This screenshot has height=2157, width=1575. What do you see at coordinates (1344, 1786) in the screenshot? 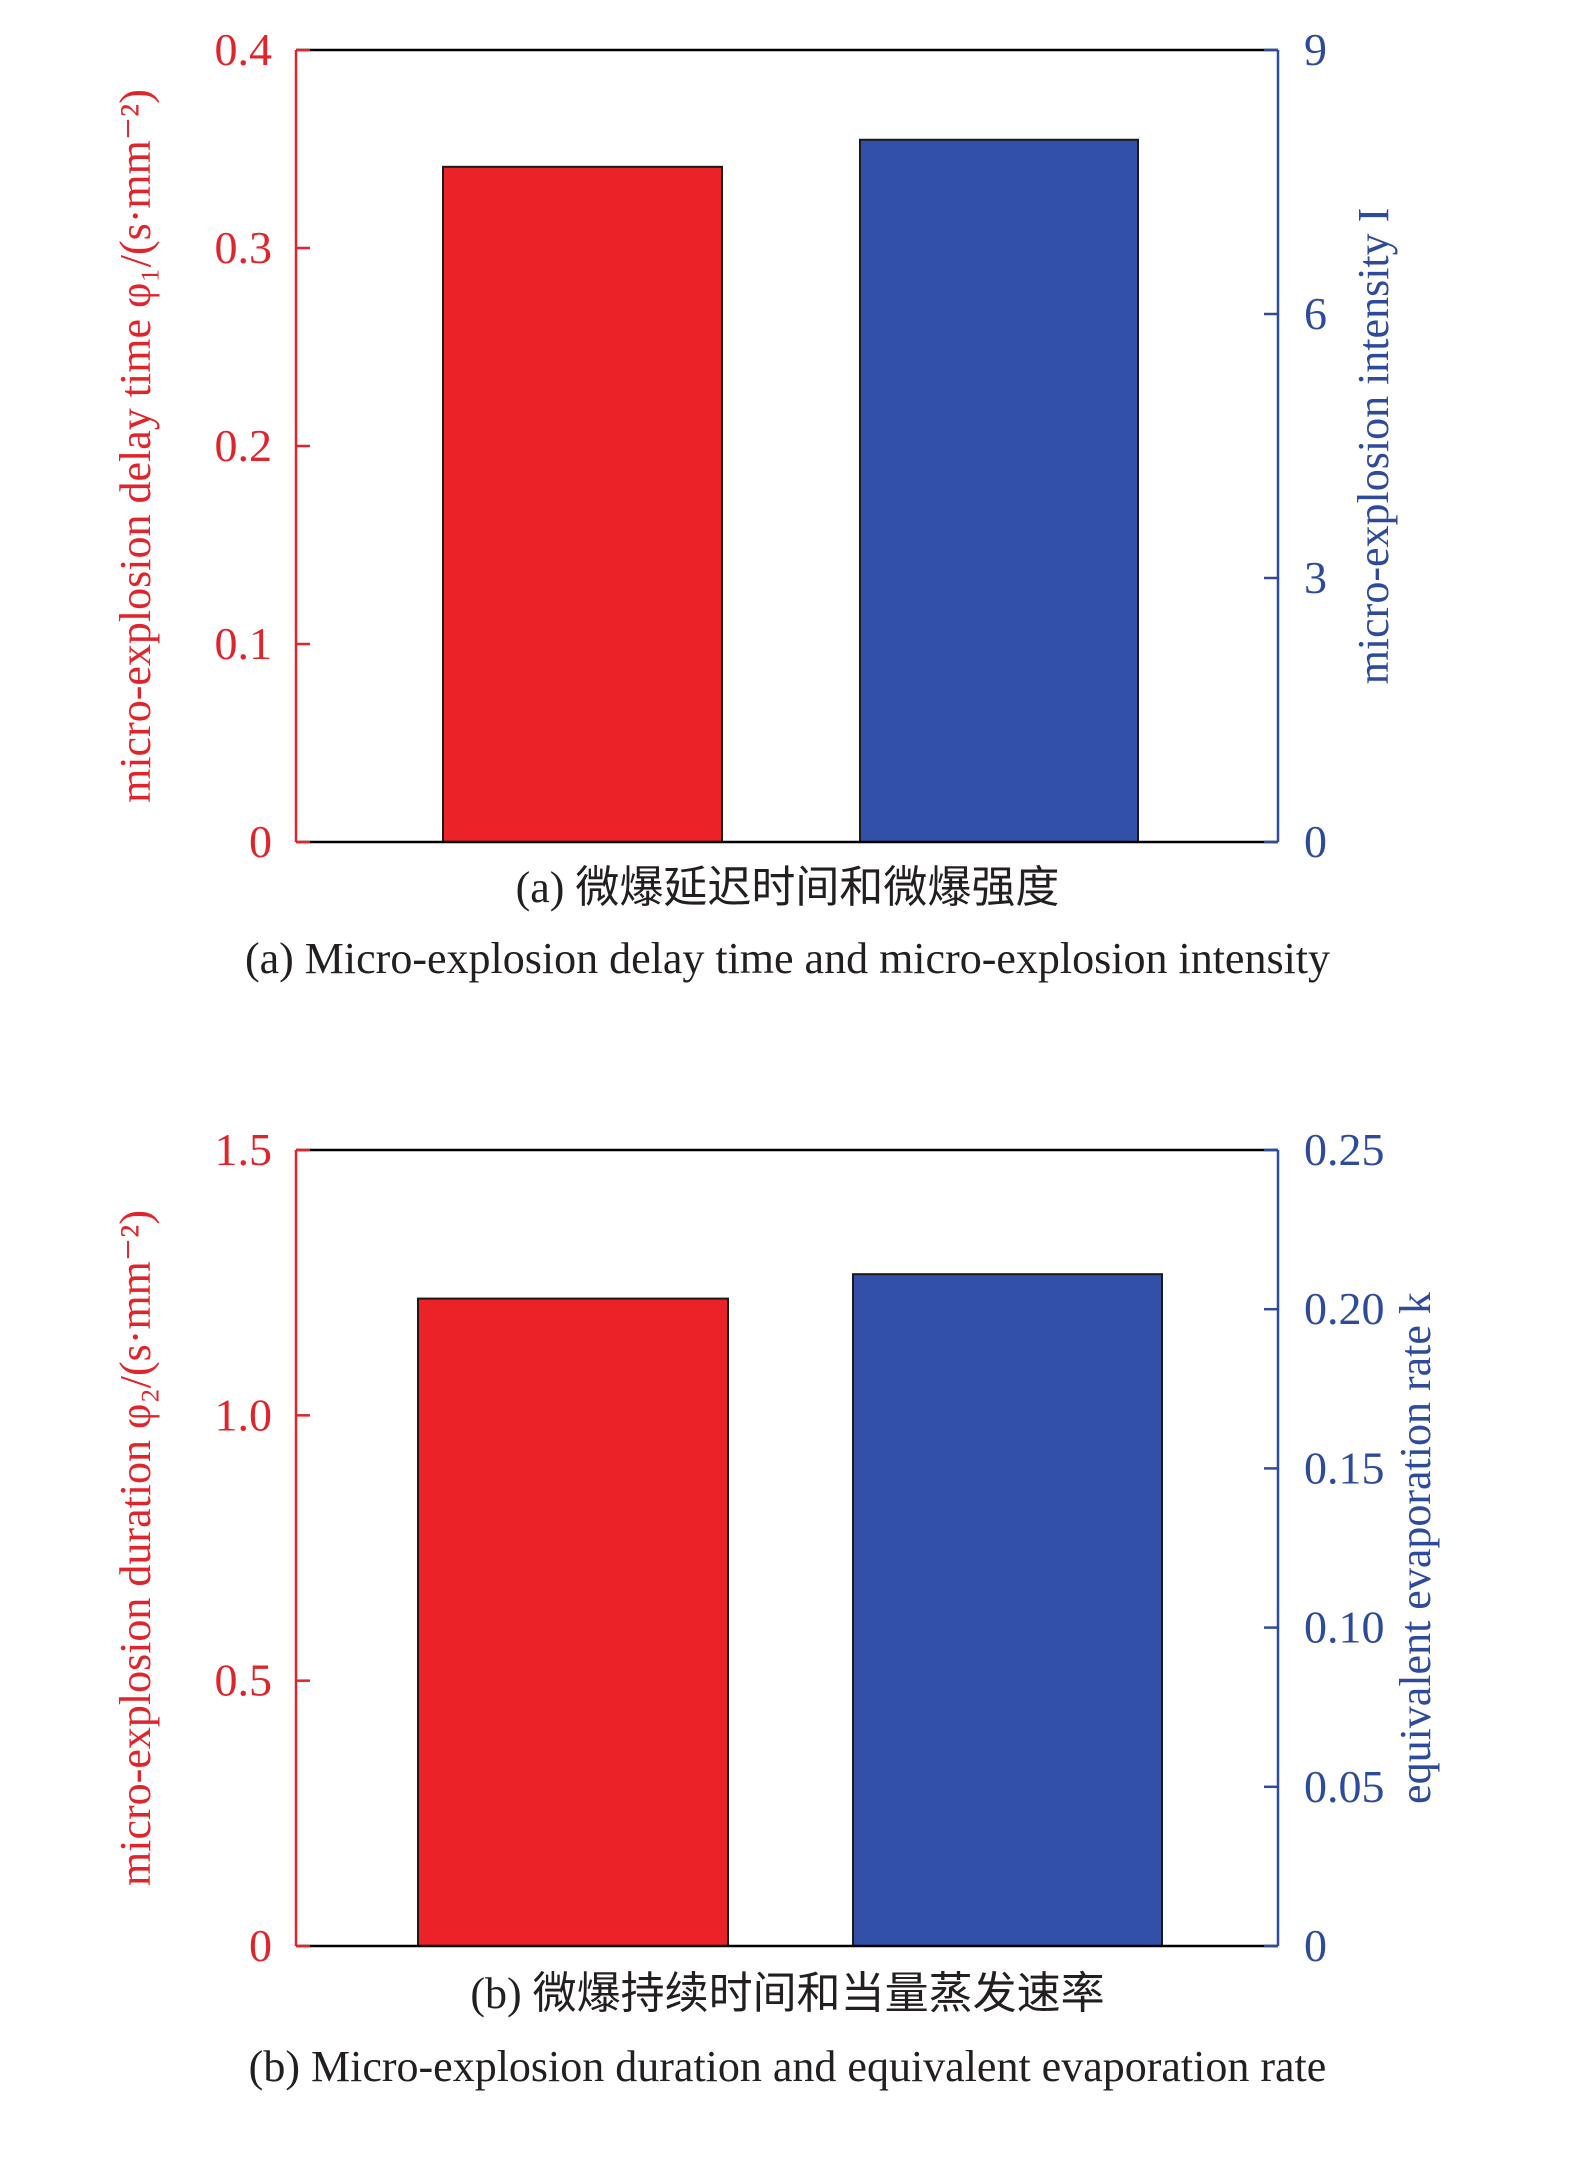
I see `right-tick-label-b: 0.05` at bounding box center [1344, 1786].